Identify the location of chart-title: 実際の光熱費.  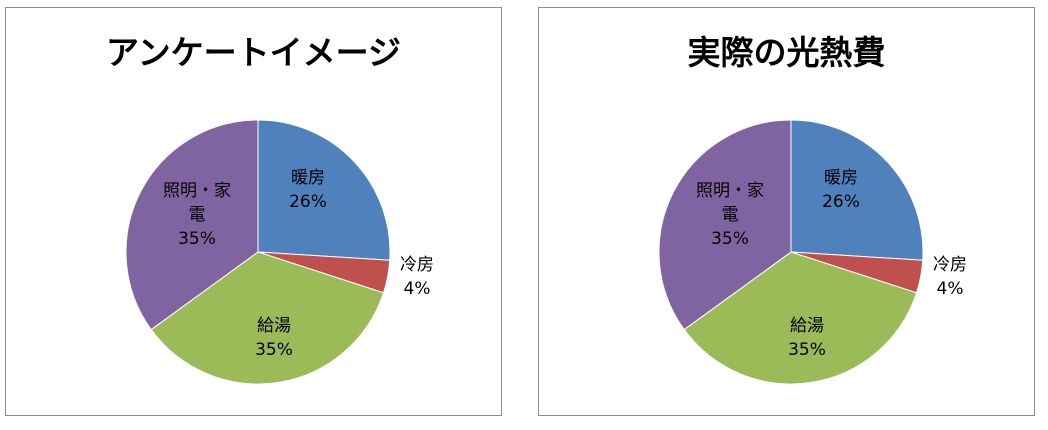
(786, 52).